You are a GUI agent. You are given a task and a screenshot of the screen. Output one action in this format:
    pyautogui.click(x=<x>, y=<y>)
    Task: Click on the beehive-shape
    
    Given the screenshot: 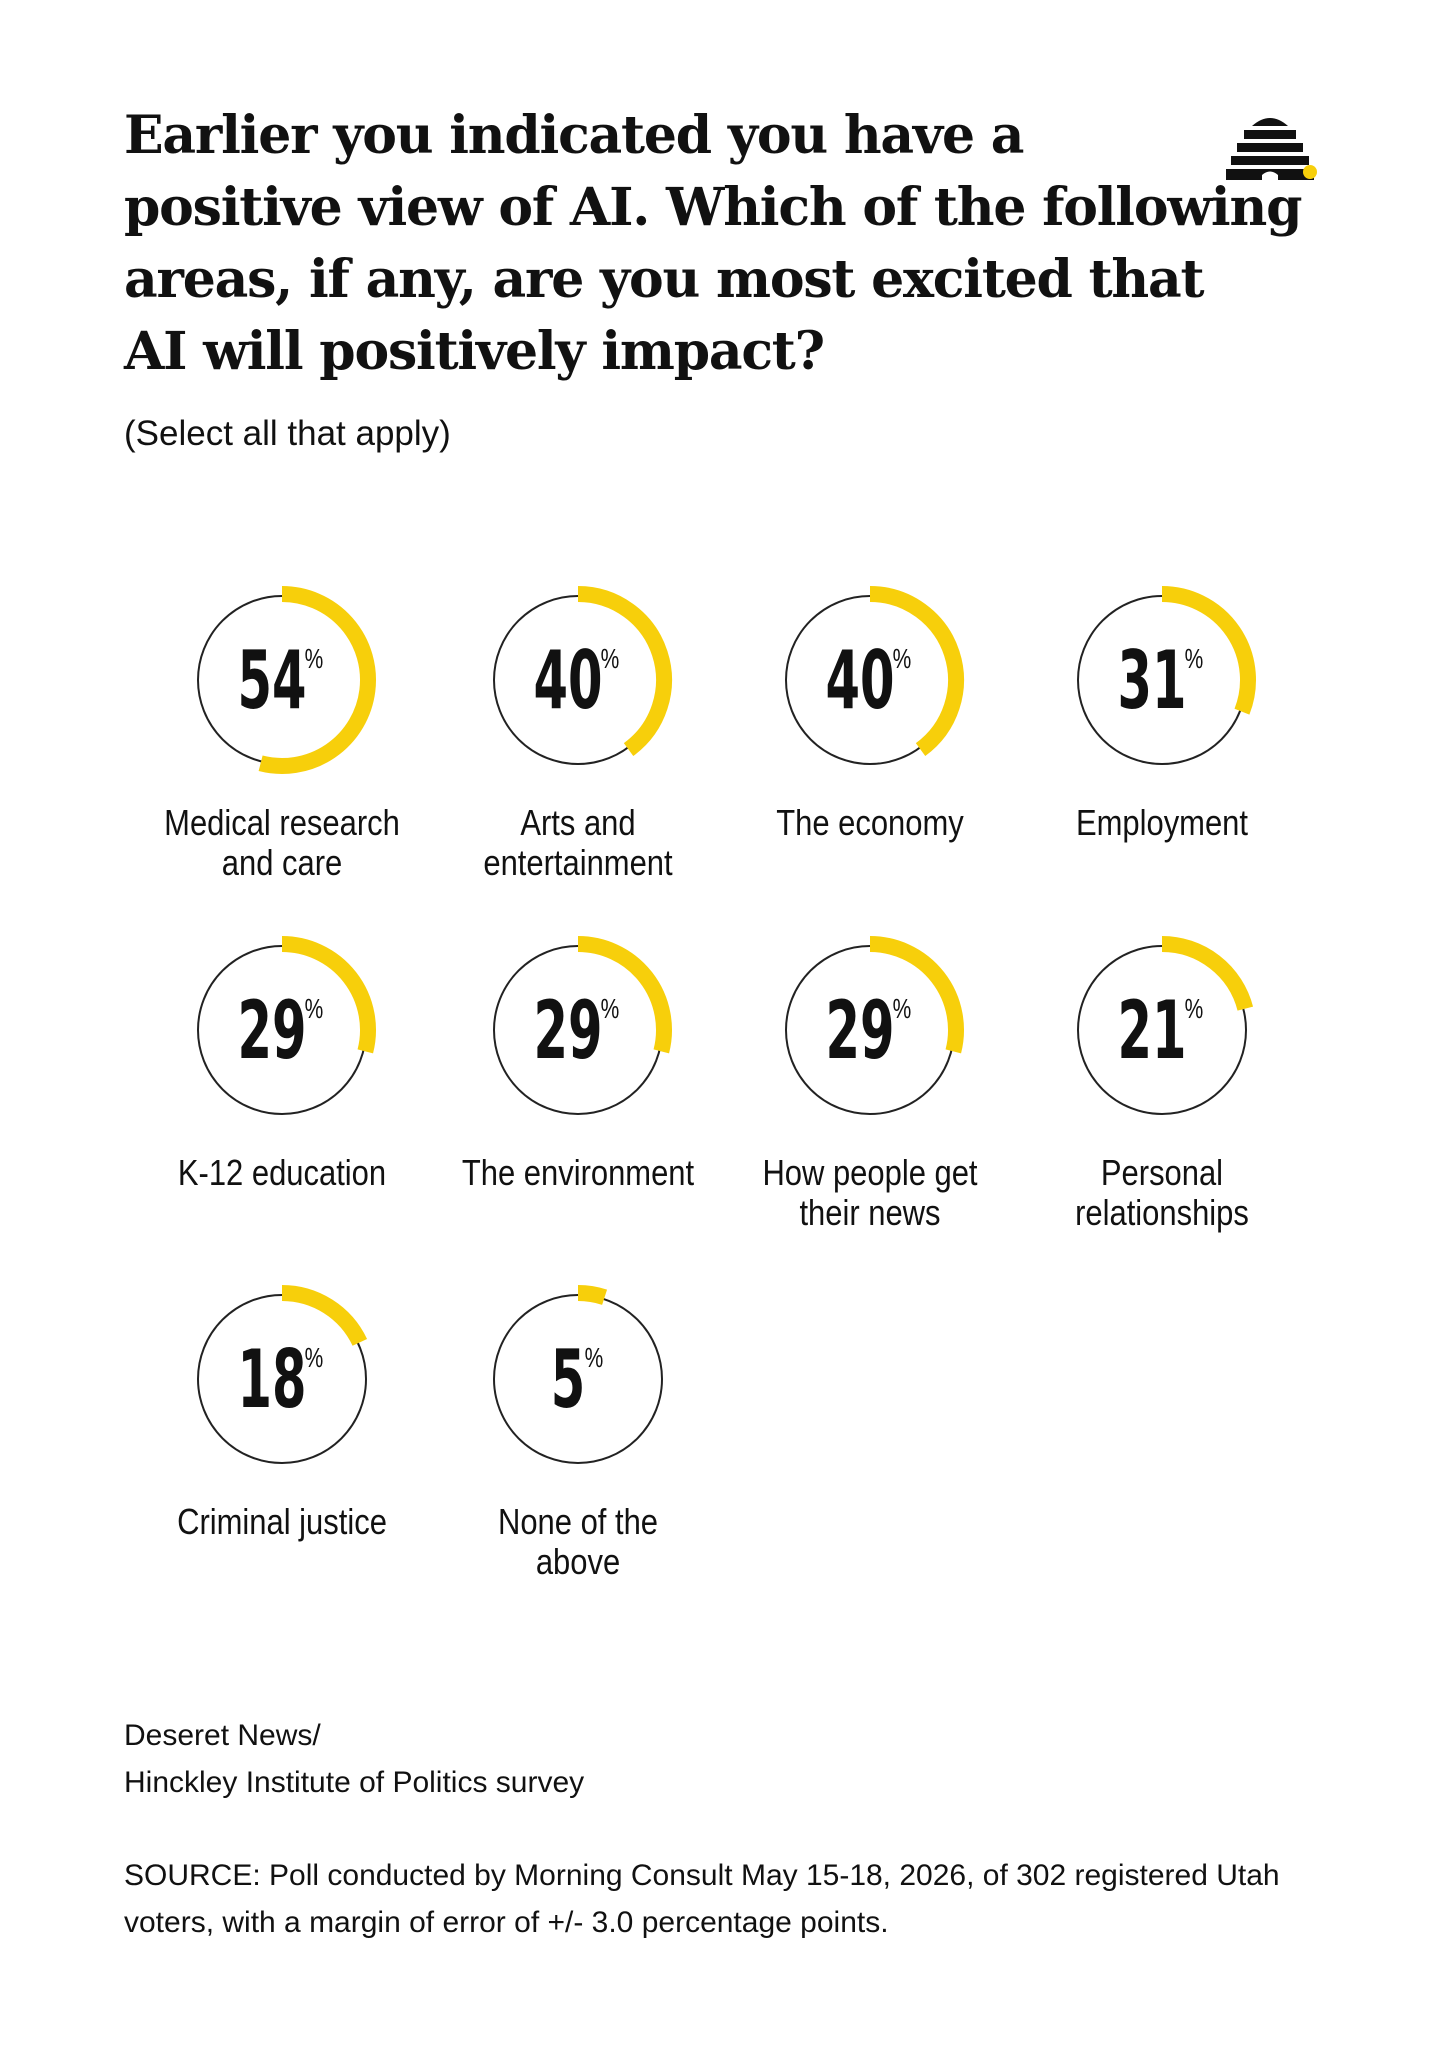 What is the action you would take?
    pyautogui.click(x=1270, y=149)
    